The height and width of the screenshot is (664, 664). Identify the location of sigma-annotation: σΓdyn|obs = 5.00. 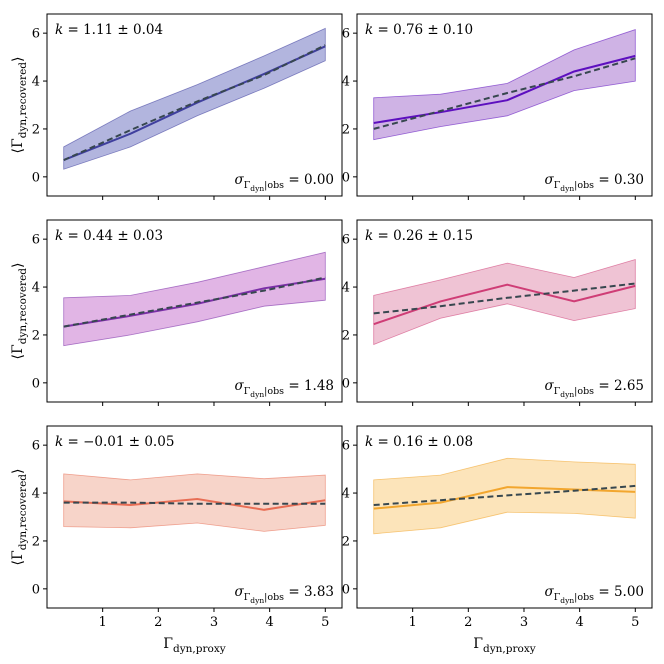
(594, 594).